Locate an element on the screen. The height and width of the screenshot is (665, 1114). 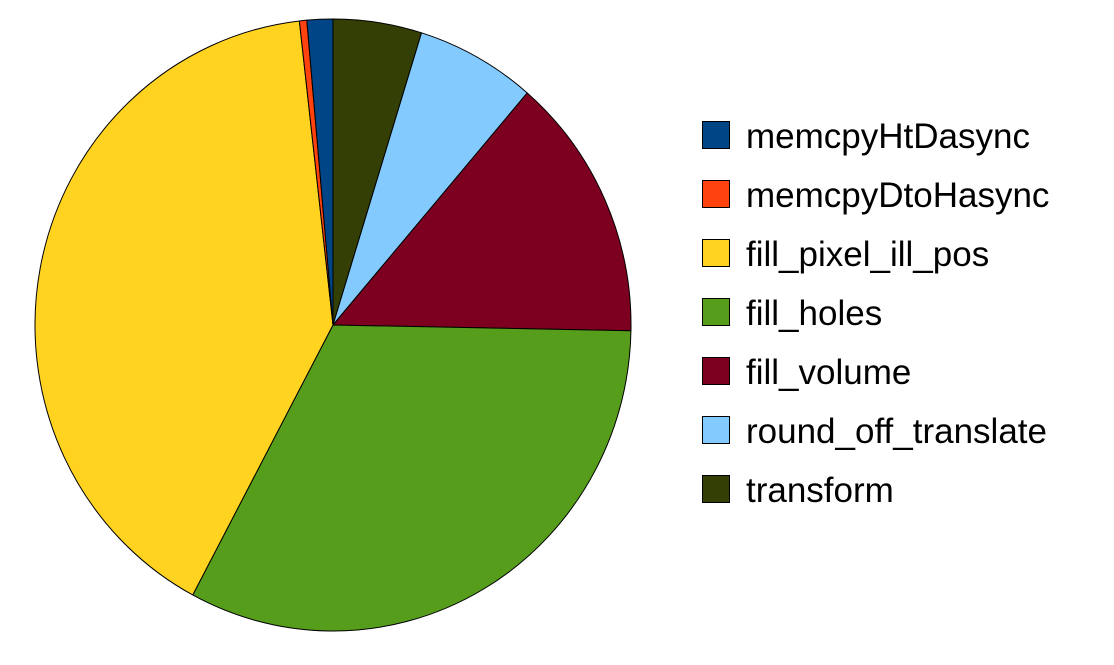
pie-slice-memcpyhtdasync is located at coordinates (320, 172).